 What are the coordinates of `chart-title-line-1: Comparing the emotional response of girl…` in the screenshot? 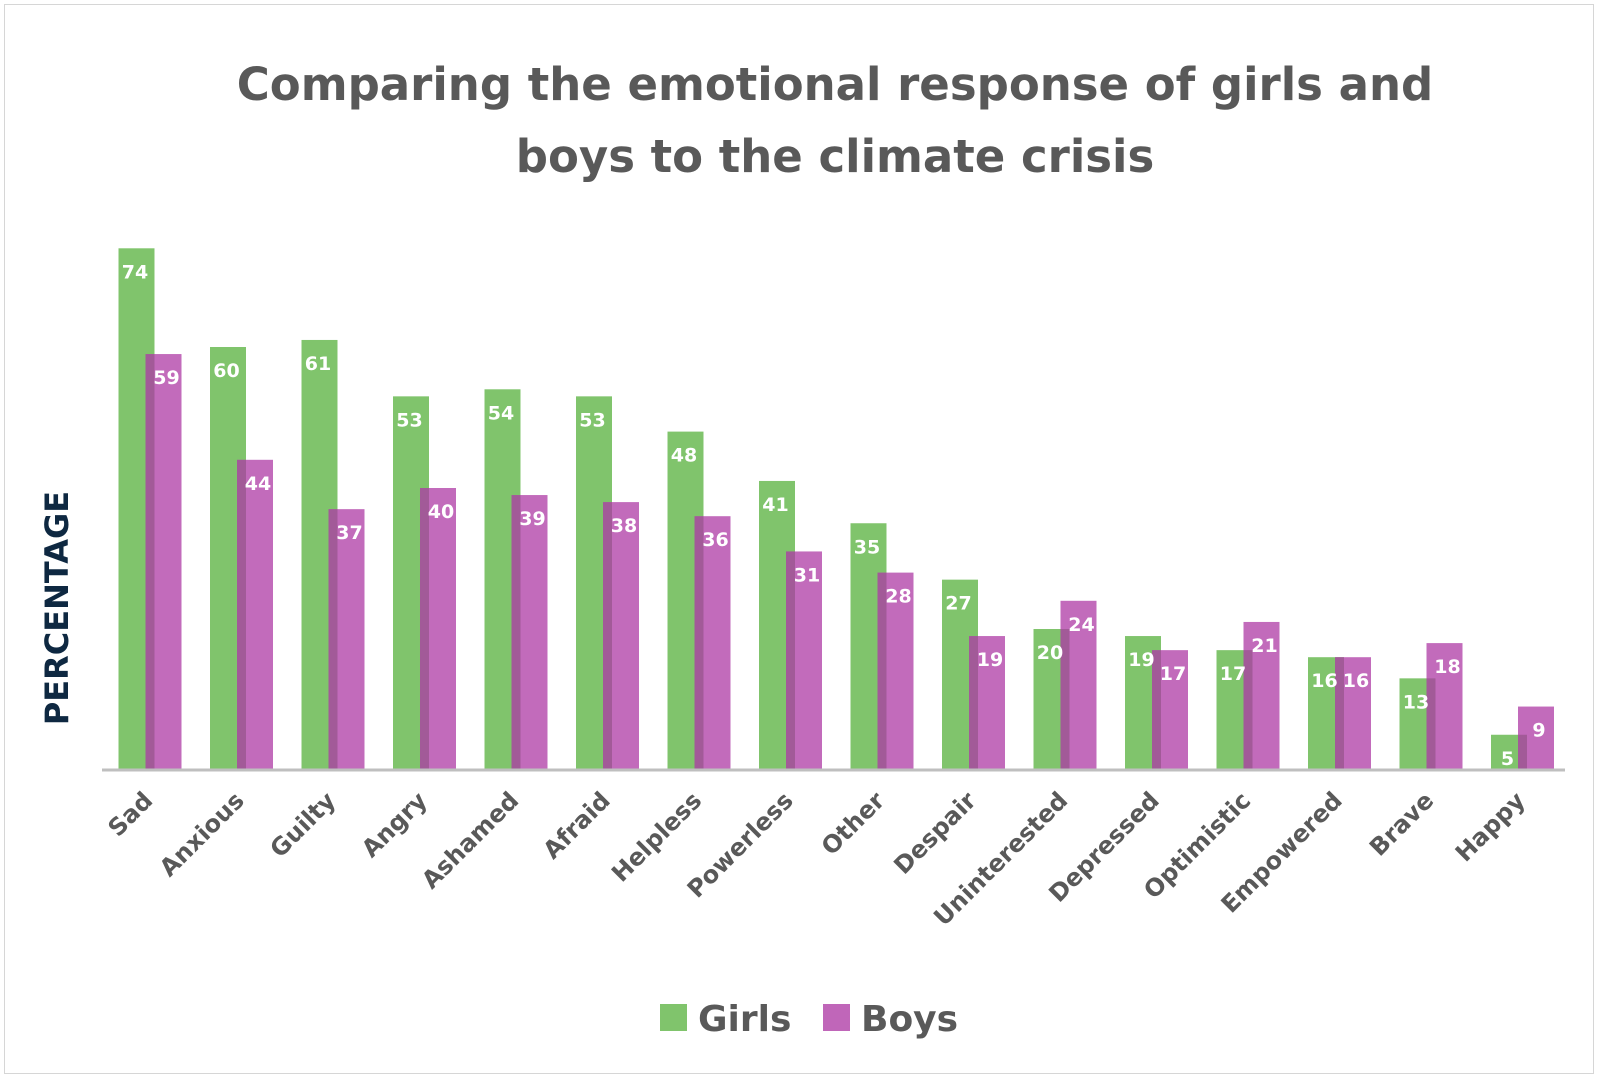 It's located at (835, 84).